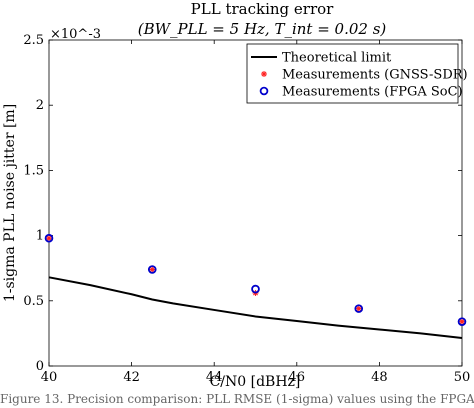  Describe the element at coordinates (131, 377) in the screenshot. I see `x-tick-label: 42` at that location.